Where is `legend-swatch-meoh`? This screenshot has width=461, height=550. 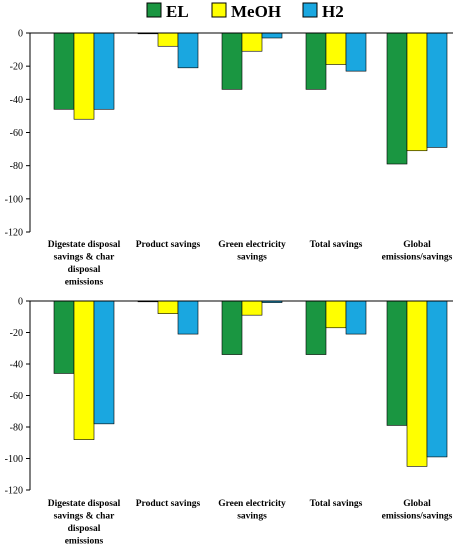
legend-swatch-meoh is located at coordinates (219, 10).